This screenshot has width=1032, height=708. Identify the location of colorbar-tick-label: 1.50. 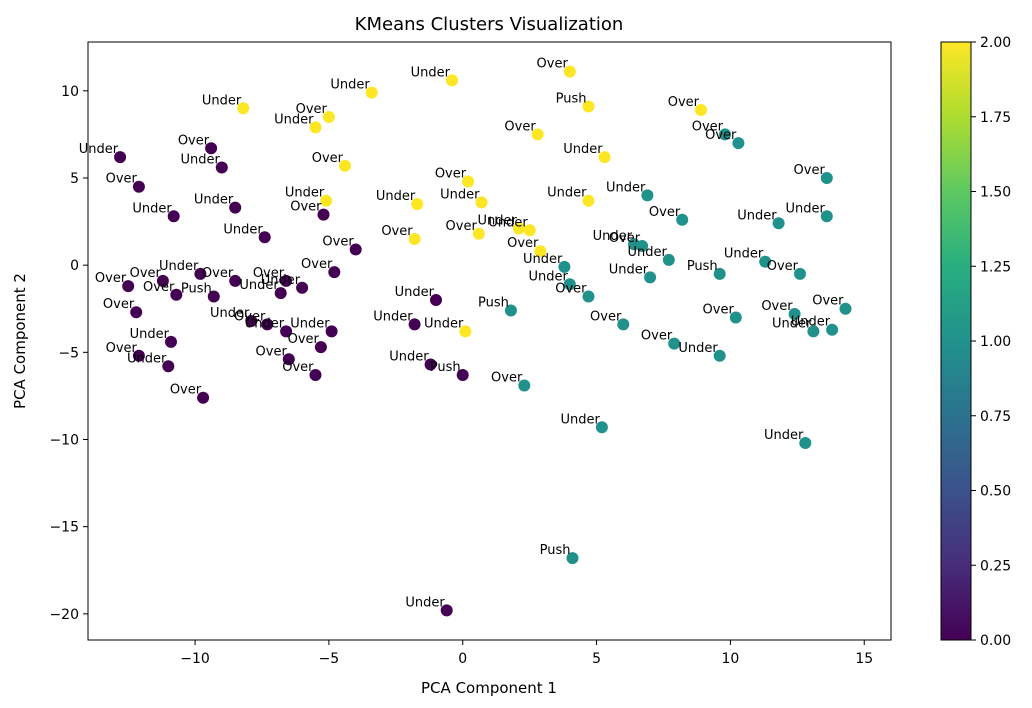
(995, 193).